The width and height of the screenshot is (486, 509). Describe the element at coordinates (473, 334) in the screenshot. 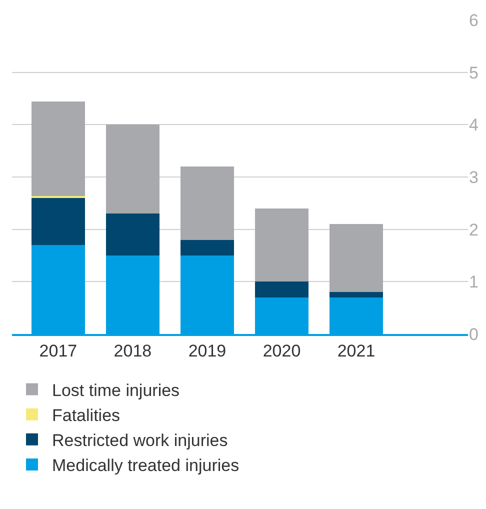

I see `y-tick-label: 0` at that location.